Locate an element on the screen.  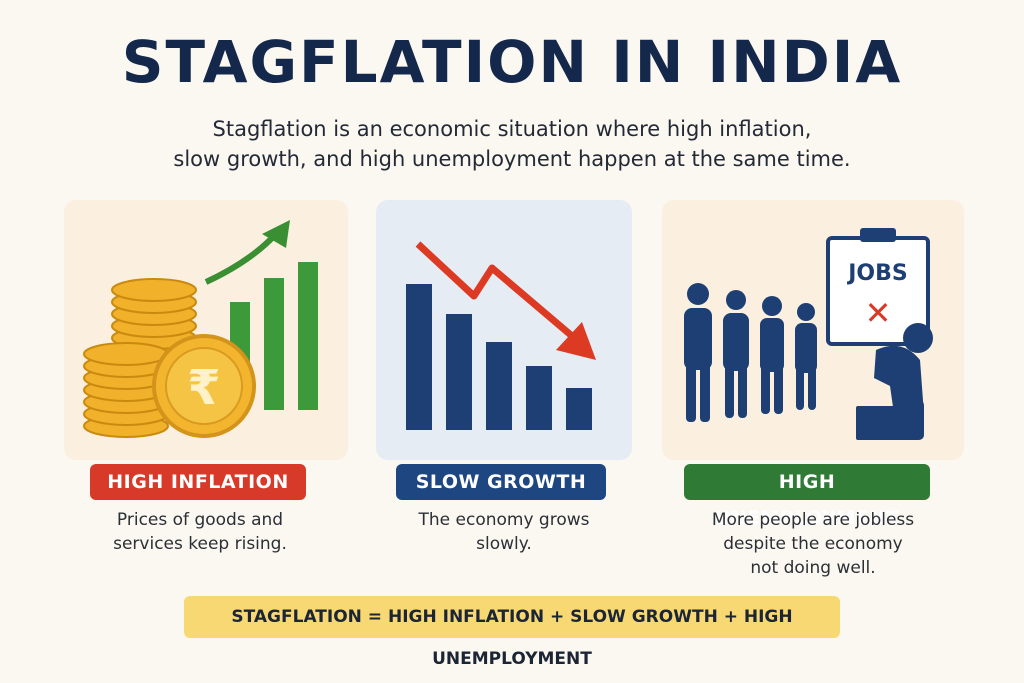
description-line: Prices of goods and is located at coordinates (200, 520).